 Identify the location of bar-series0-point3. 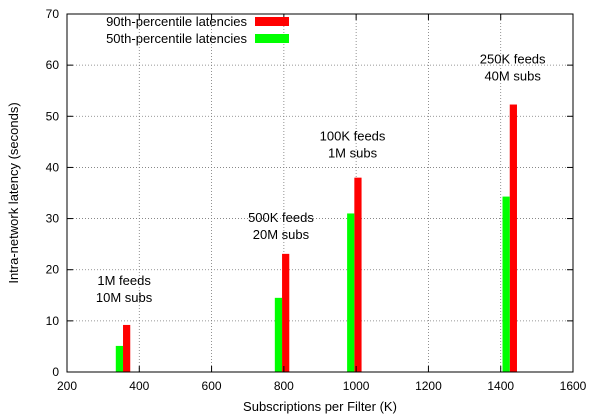
(513, 238).